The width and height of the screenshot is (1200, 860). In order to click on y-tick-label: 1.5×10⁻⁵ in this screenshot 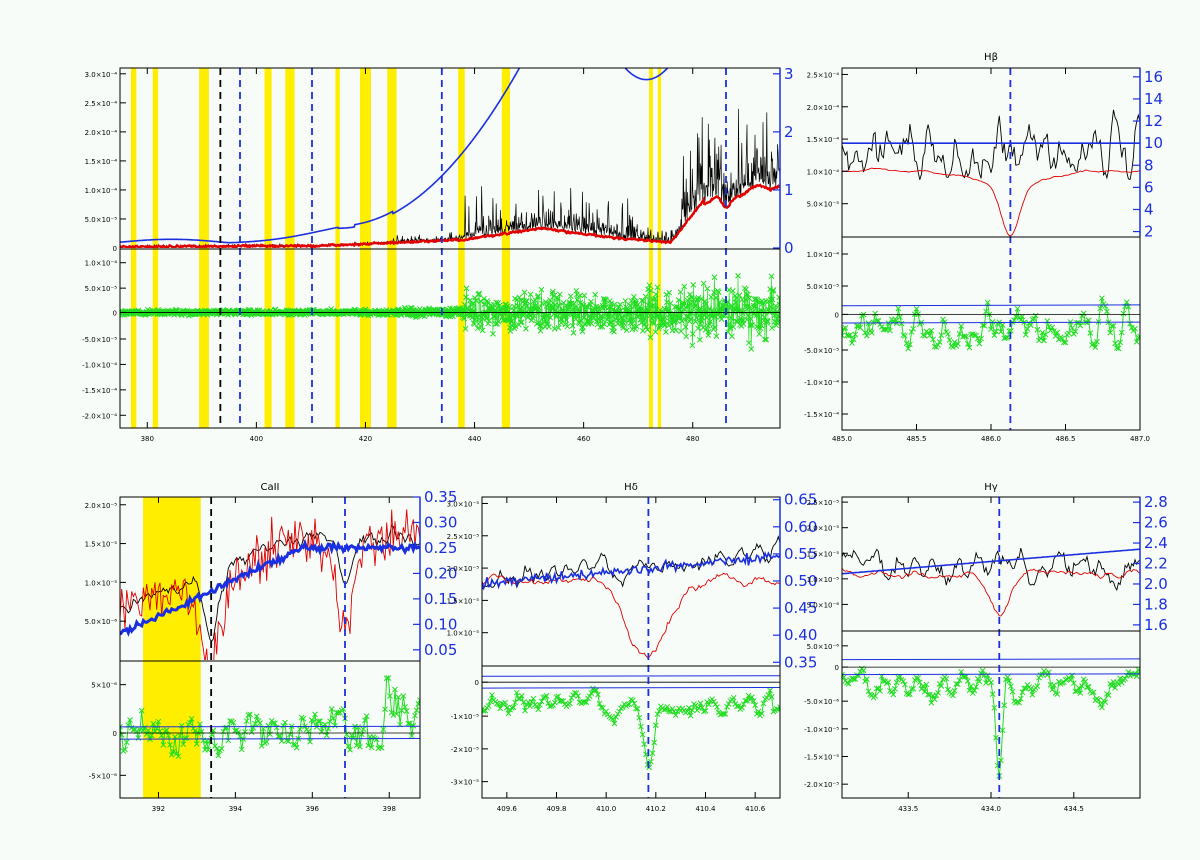, I will do `click(823, 554)`.